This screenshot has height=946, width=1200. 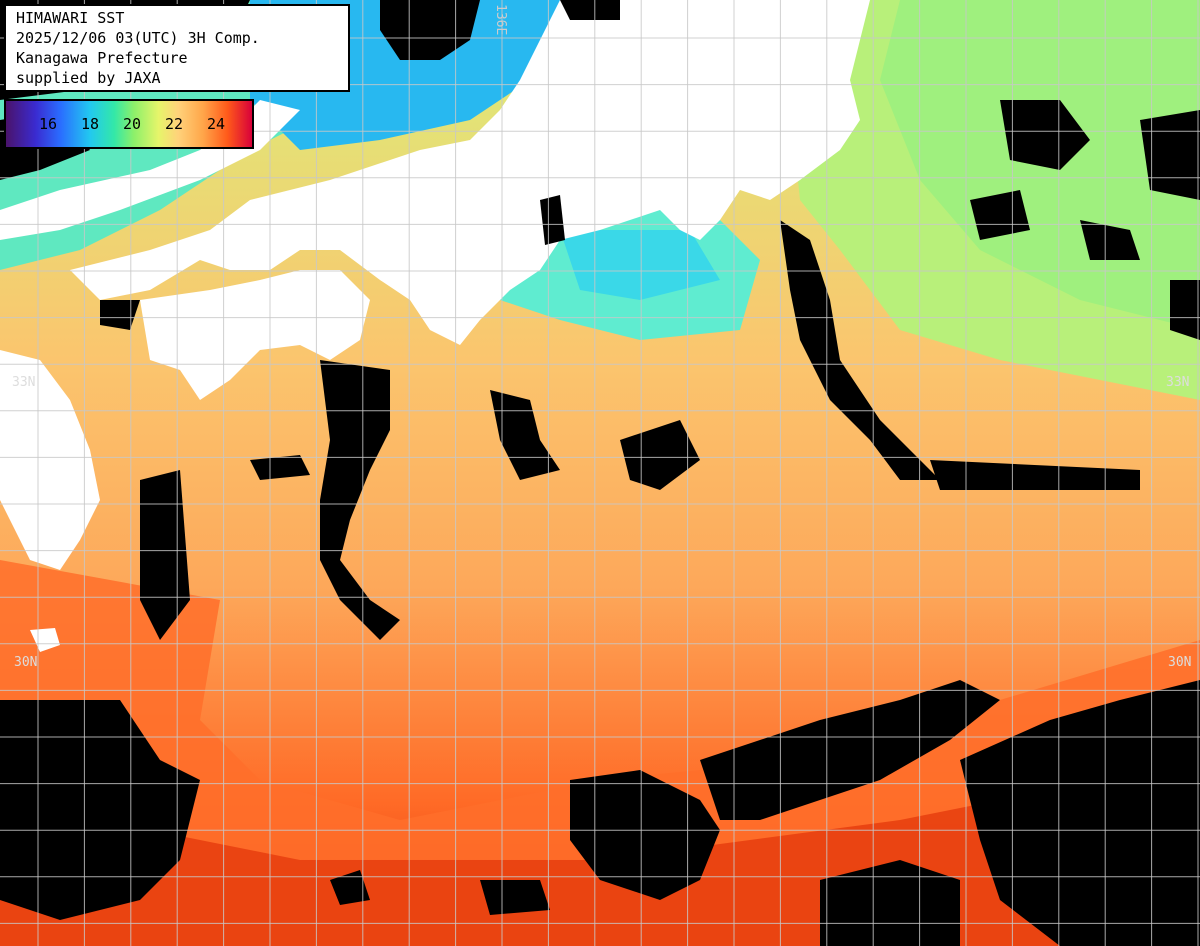 What do you see at coordinates (88, 78) in the screenshot?
I see `title-line-credit: supplied by JAXA` at bounding box center [88, 78].